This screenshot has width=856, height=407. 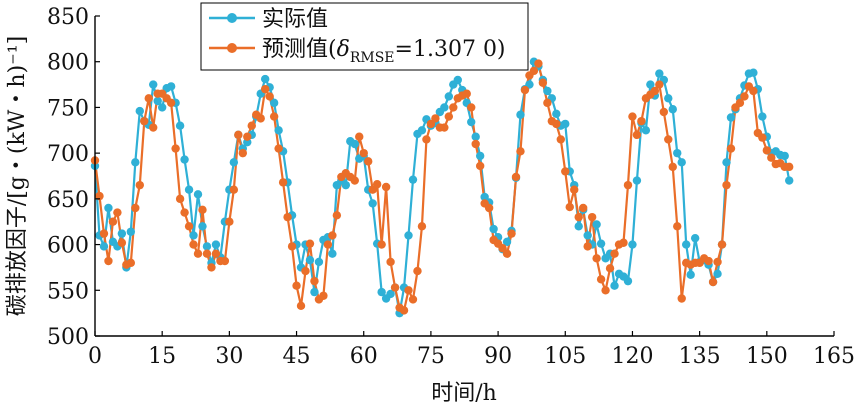 I want to click on legend-label-actual: 实际值, so click(x=295, y=19).